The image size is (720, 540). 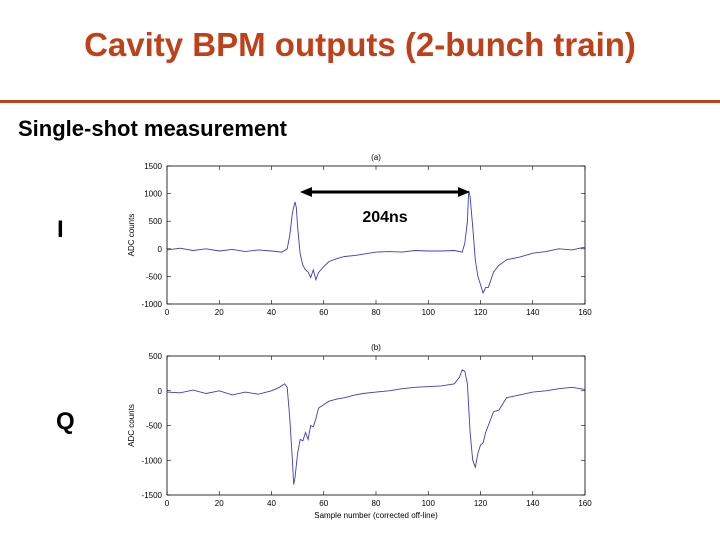 I want to click on y-tick-label-1: 0, so click(x=160, y=391).